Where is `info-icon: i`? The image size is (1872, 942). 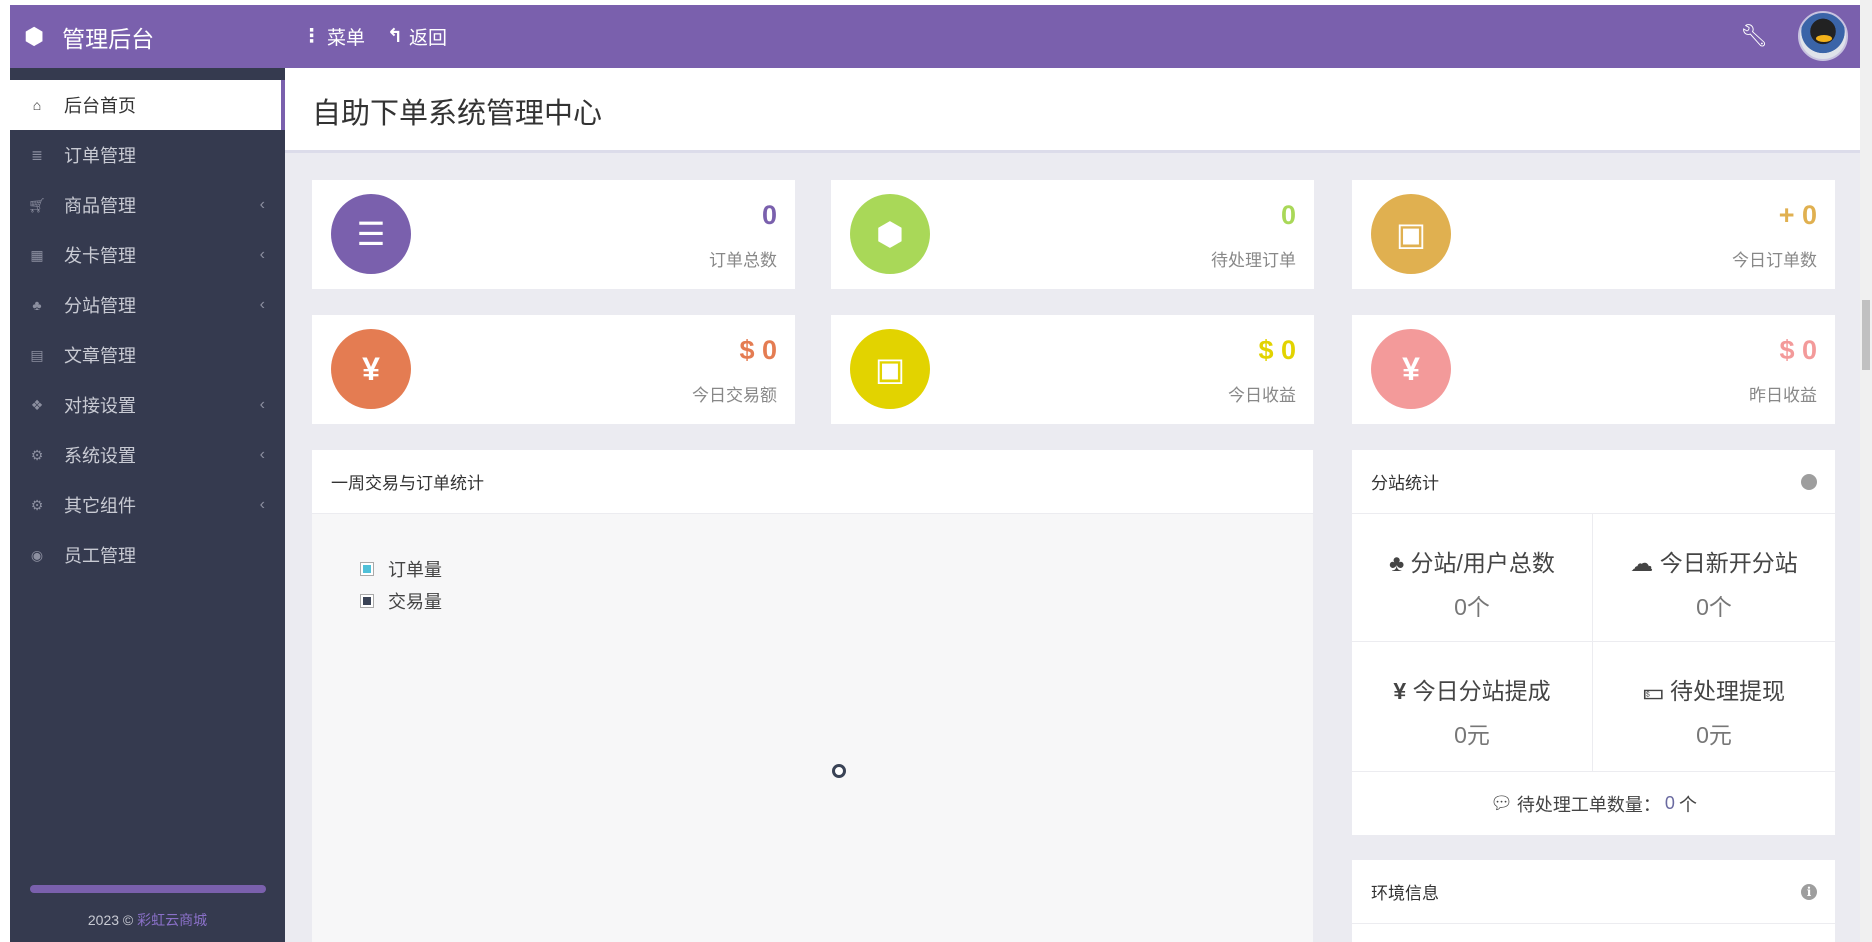
info-icon: i is located at coordinates (1809, 891).